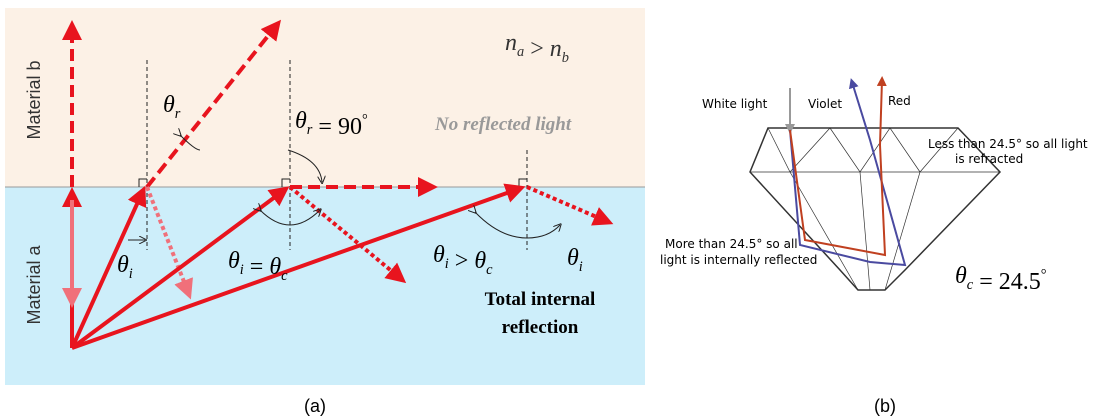 The width and height of the screenshot is (1105, 420). What do you see at coordinates (1020, 282) in the screenshot?
I see `label-part: 24.5` at bounding box center [1020, 282].